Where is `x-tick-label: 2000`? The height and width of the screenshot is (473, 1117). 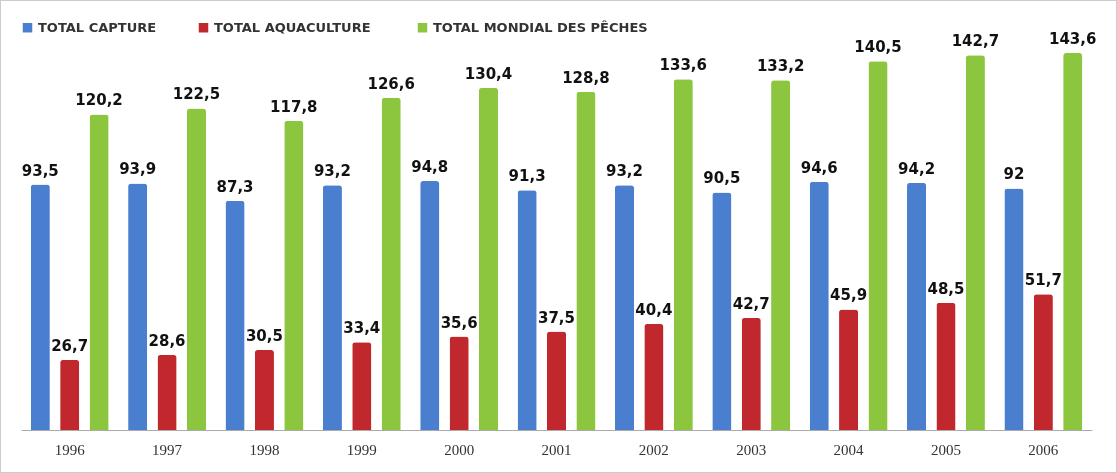
x-tick-label: 2000 is located at coordinates (459, 449).